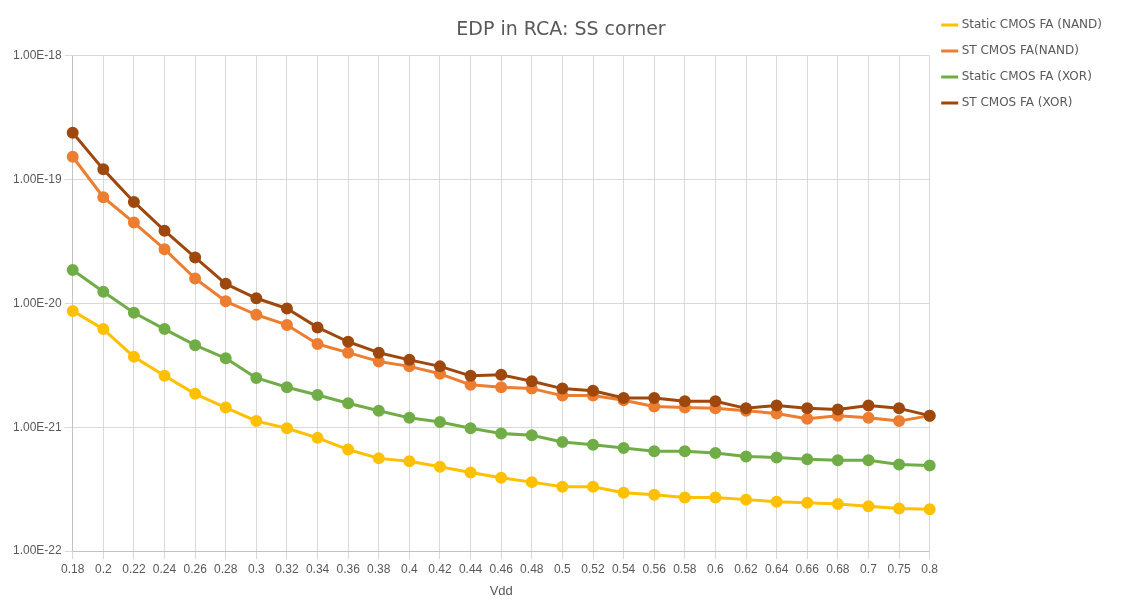  Describe the element at coordinates (623, 568) in the screenshot. I see `x-tick-label: 0.54` at that location.